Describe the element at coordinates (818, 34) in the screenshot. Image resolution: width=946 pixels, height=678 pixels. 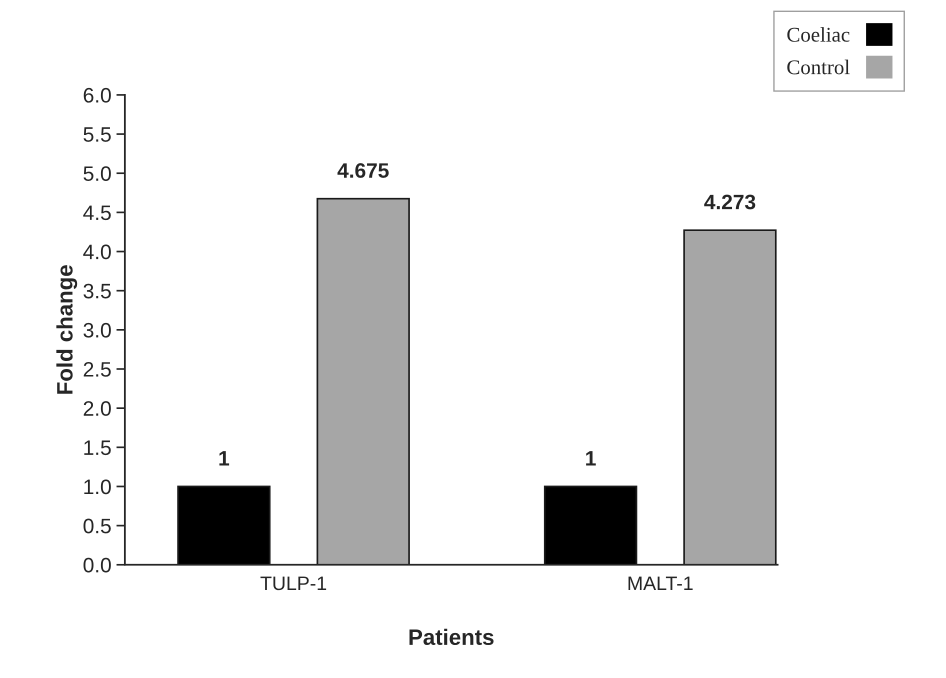
I see `legend-label: Coeliac` at that location.